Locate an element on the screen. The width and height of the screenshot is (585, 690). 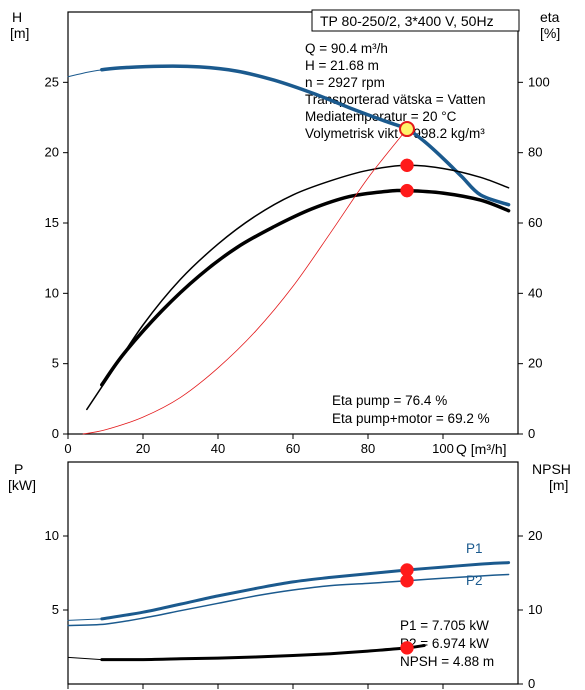
chart-title: TP 80-250/2, 3*400 V, 50Hz is located at coordinates (407, 21).